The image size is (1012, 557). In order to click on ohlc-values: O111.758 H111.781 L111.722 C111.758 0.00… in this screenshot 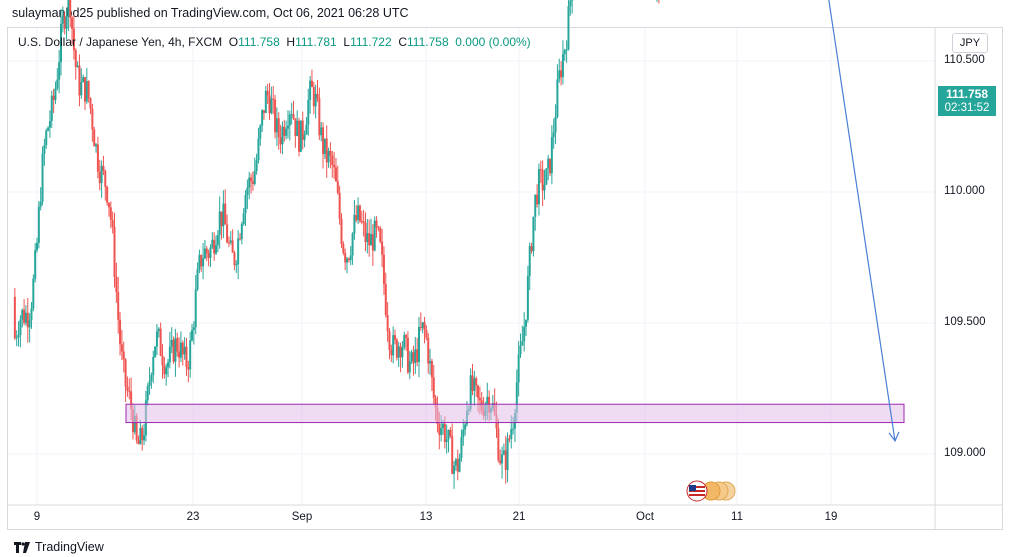, I will do `click(379, 42)`.